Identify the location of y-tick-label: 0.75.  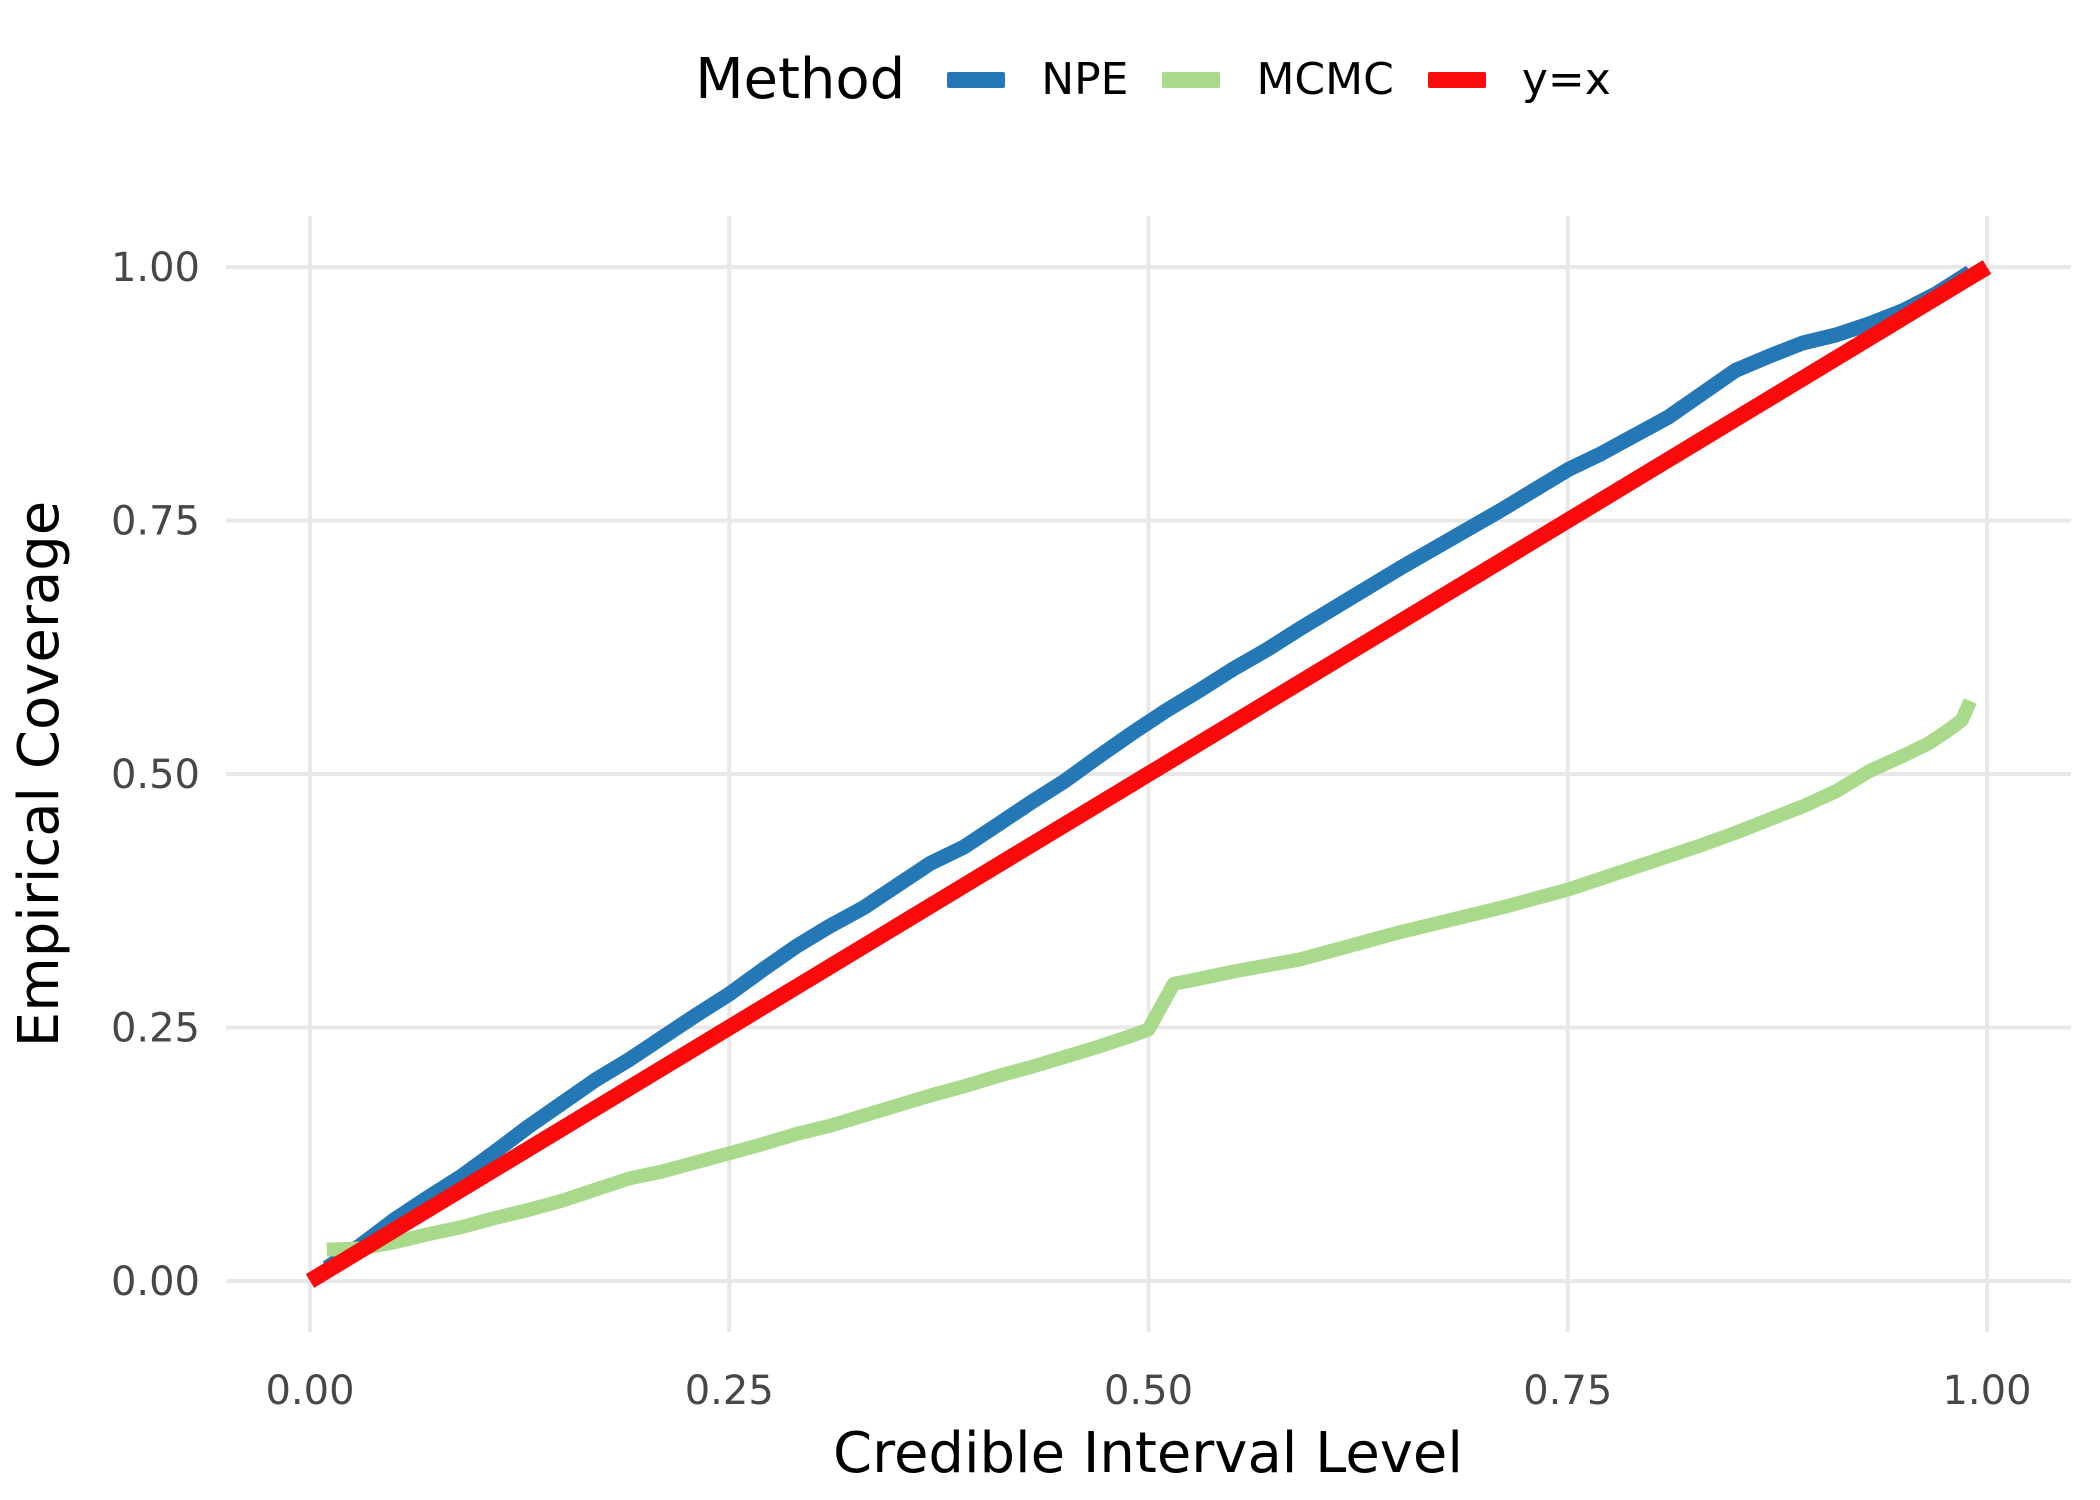
(155, 522).